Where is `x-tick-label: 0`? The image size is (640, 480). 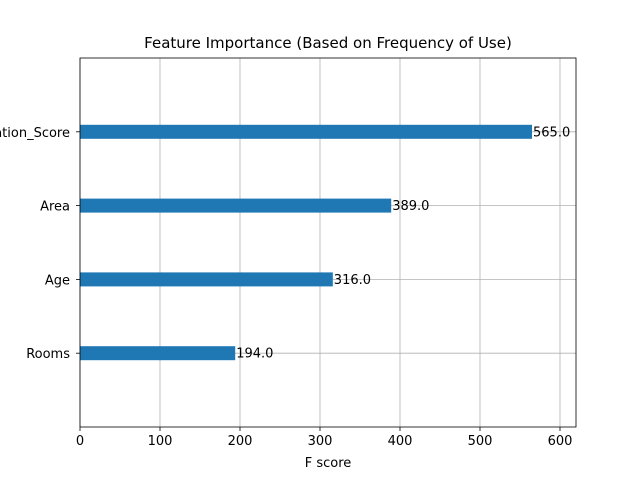
x-tick-label: 0 is located at coordinates (80, 441).